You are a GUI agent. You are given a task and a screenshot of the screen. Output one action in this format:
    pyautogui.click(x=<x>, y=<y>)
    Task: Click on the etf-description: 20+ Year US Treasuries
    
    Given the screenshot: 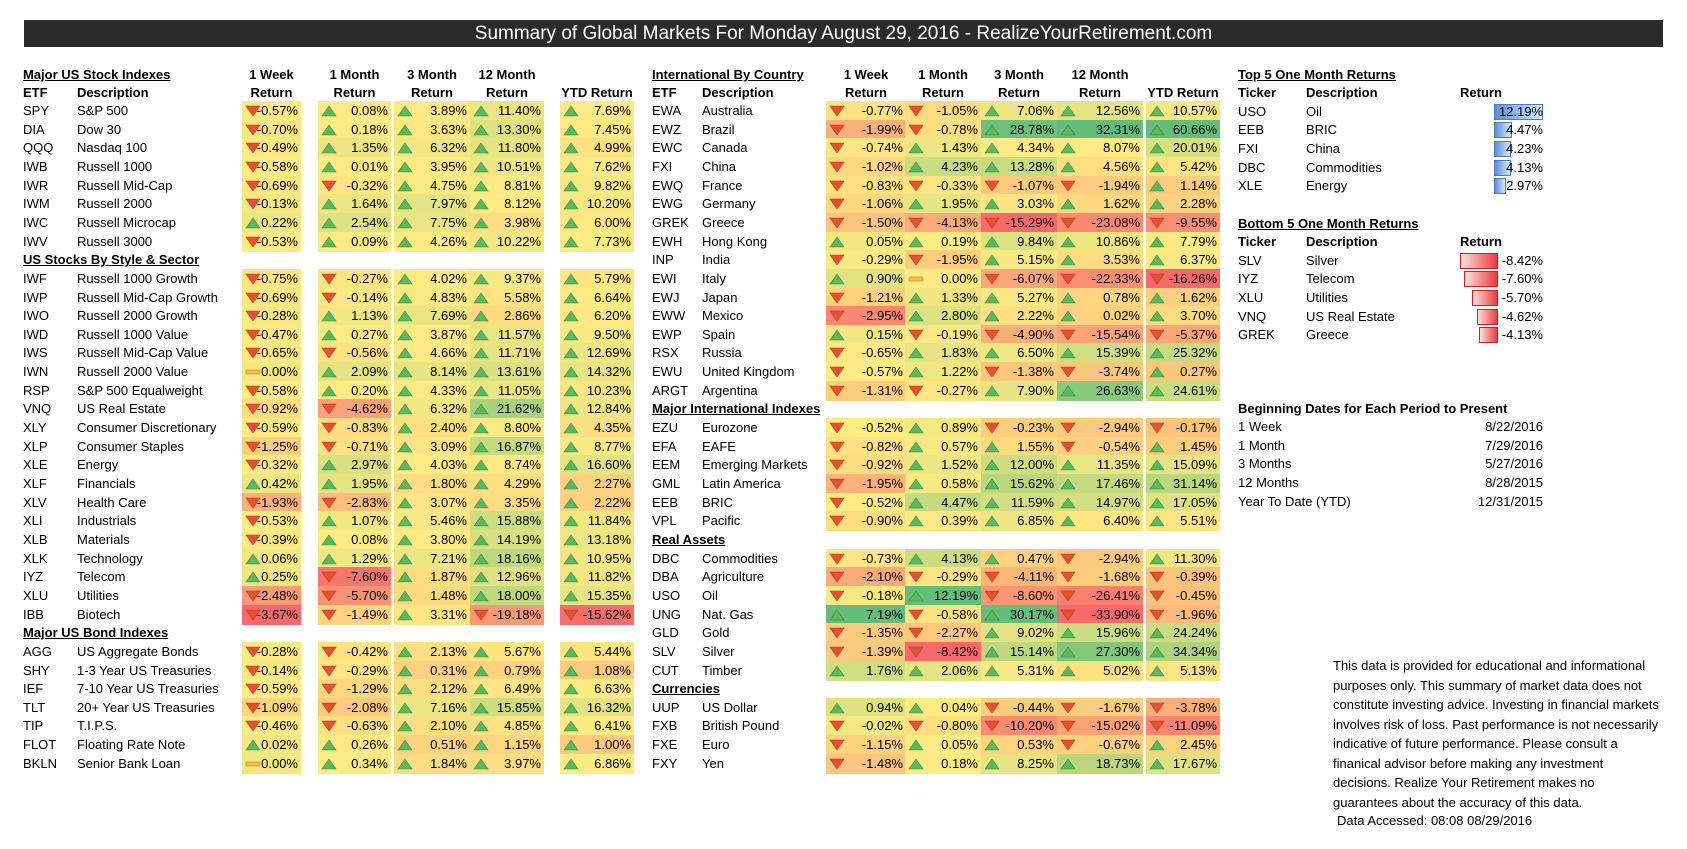 What is the action you would take?
    pyautogui.click(x=146, y=707)
    